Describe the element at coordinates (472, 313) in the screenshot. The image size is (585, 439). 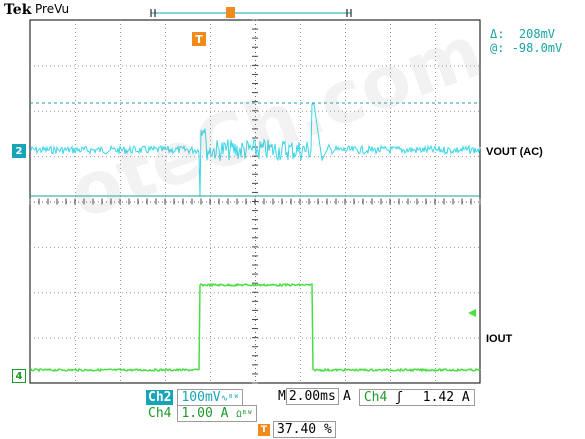
I see `trigger-level-arrow` at that location.